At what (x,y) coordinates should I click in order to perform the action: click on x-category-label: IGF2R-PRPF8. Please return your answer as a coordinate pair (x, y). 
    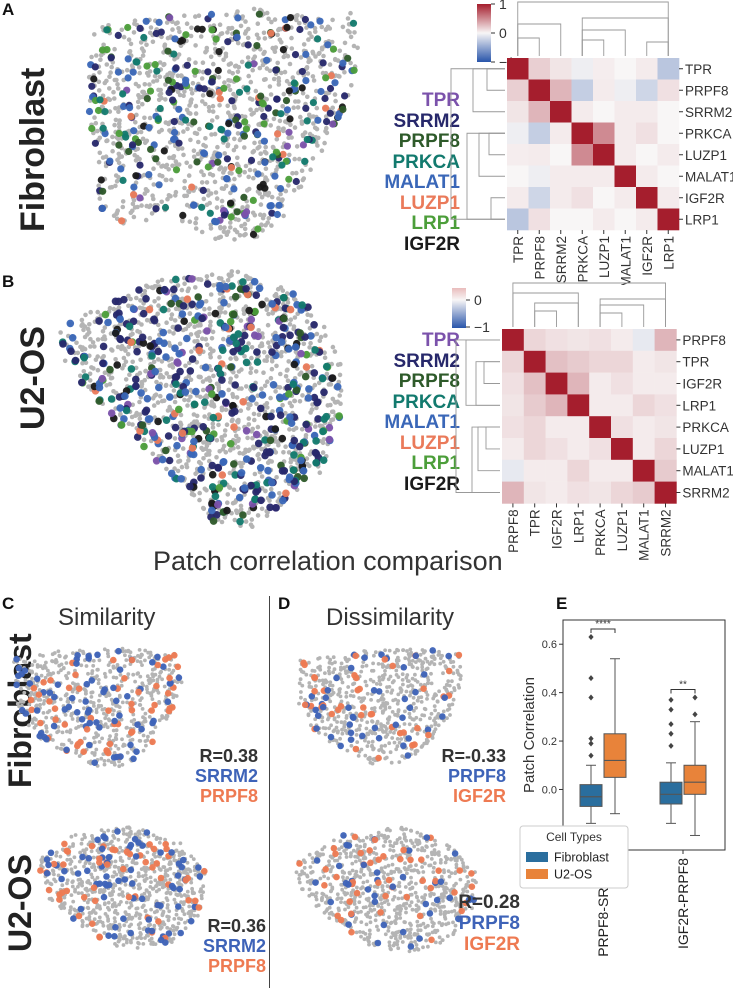
    Looking at the image, I should click on (683, 903).